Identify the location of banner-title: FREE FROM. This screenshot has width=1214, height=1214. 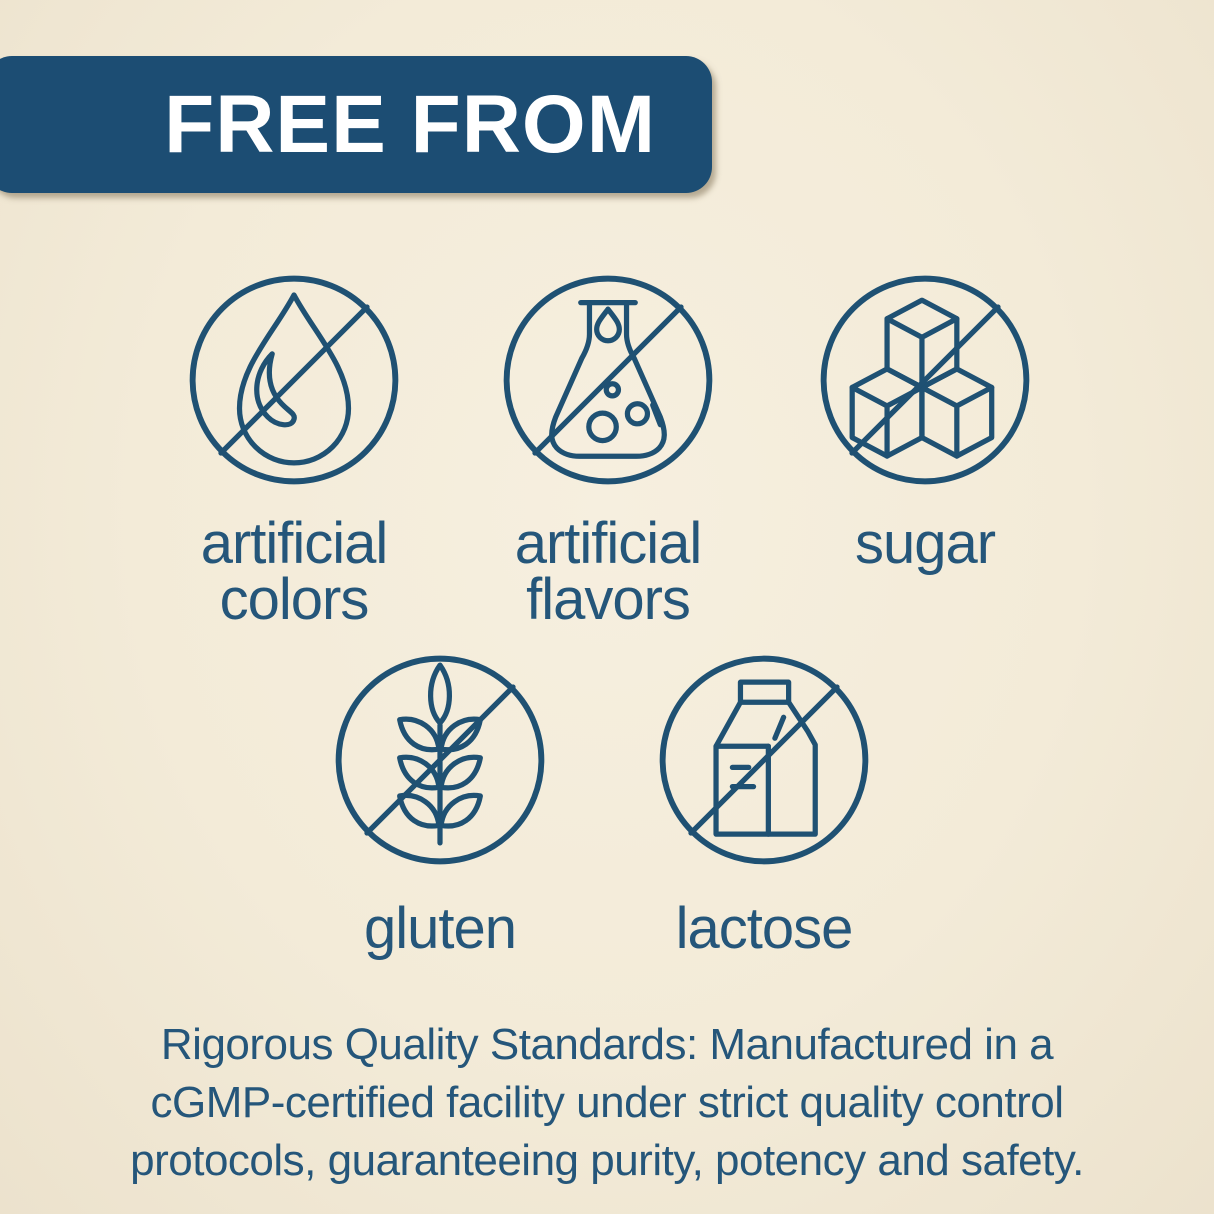
(410, 124).